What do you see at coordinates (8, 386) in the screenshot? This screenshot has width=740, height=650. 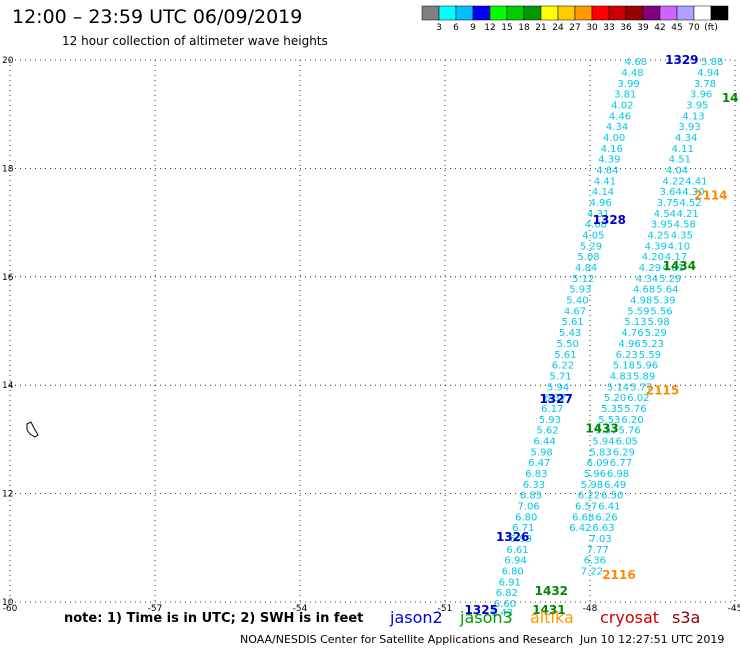 I see `lat-tick-label: 14` at bounding box center [8, 386].